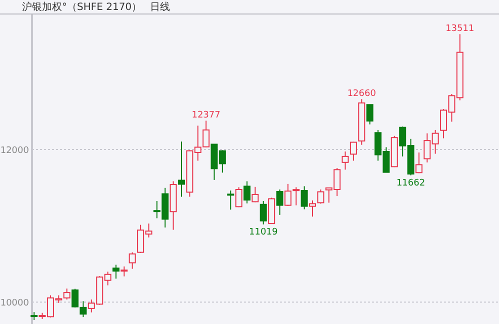 The height and width of the screenshot is (324, 499). Describe the element at coordinates (160, 7) in the screenshot. I see `chart-subtitle: 日线` at that location.